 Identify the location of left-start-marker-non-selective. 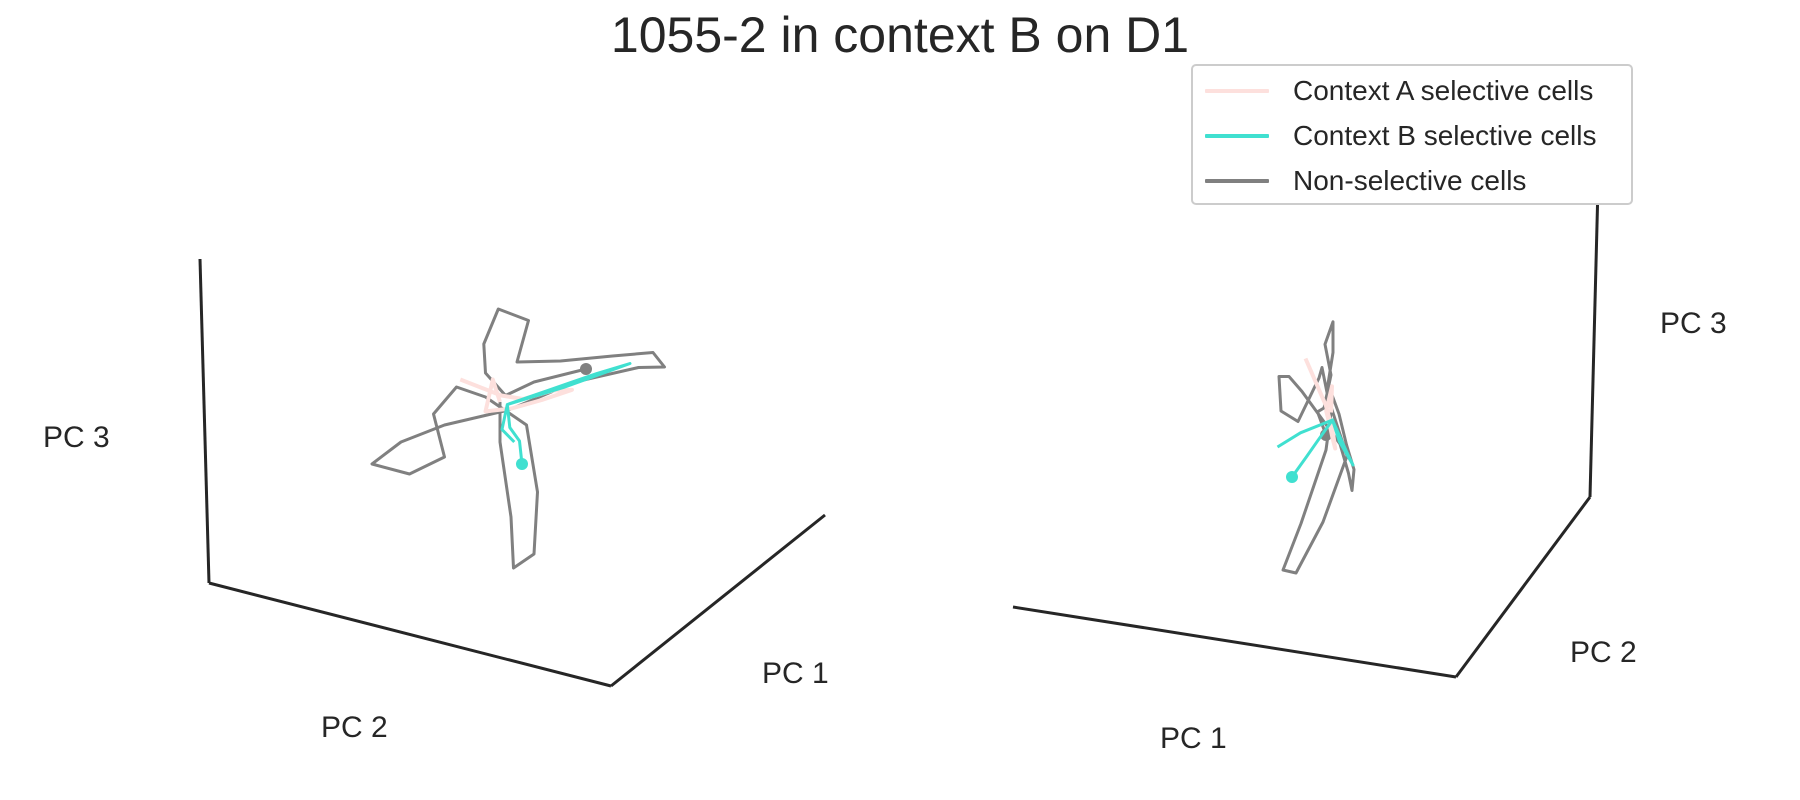
(586, 369).